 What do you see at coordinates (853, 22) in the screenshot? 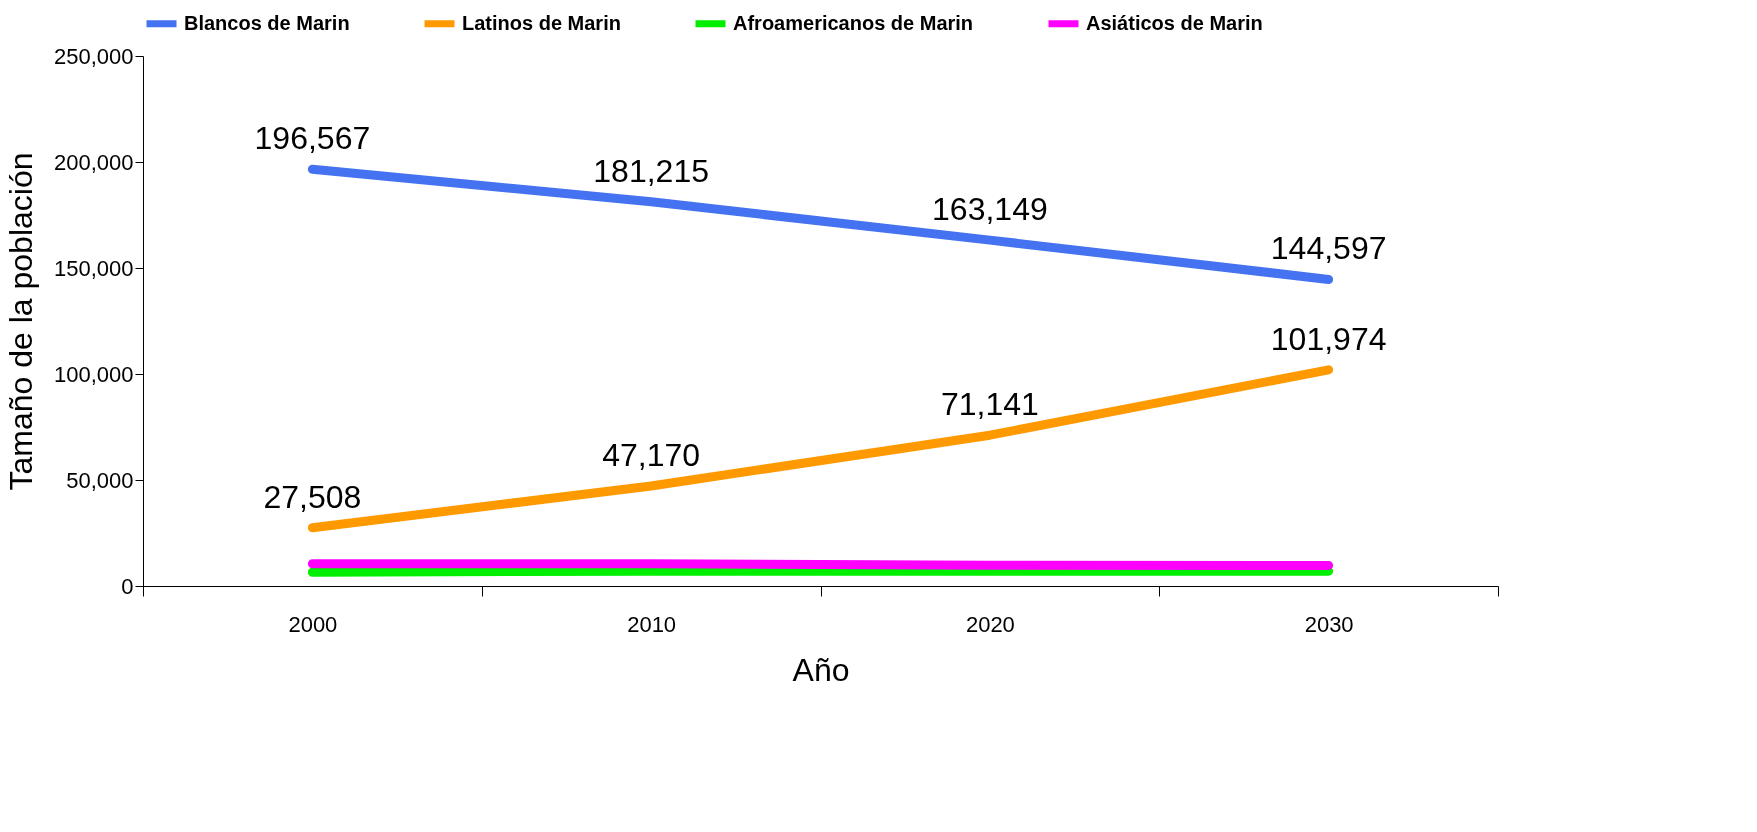
I see `legend-label: Afroamericanos de Marin` at bounding box center [853, 22].